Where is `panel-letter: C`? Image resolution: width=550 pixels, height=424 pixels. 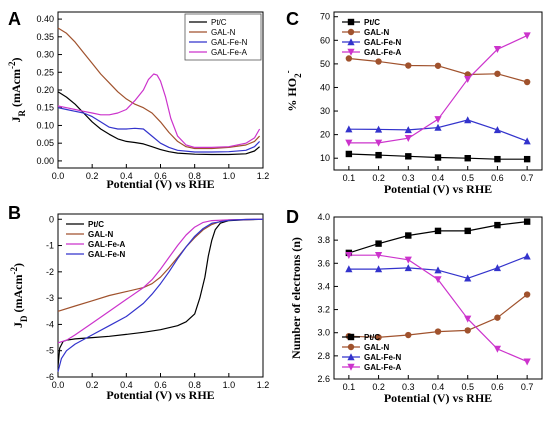
panel-letter: C is located at coordinates (292, 19).